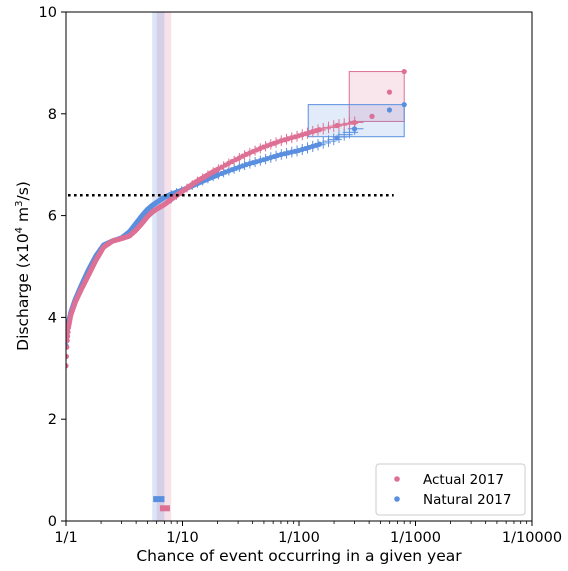  I want to click on return-period-bands, so click(162, 266).